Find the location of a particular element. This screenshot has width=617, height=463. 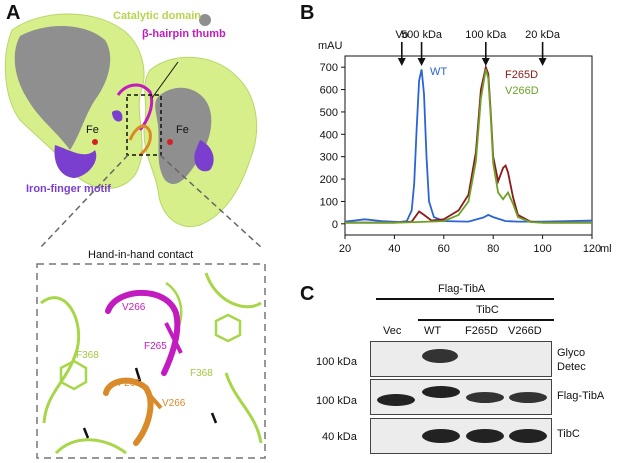

y-tick-label: 600 is located at coordinates (329, 91).